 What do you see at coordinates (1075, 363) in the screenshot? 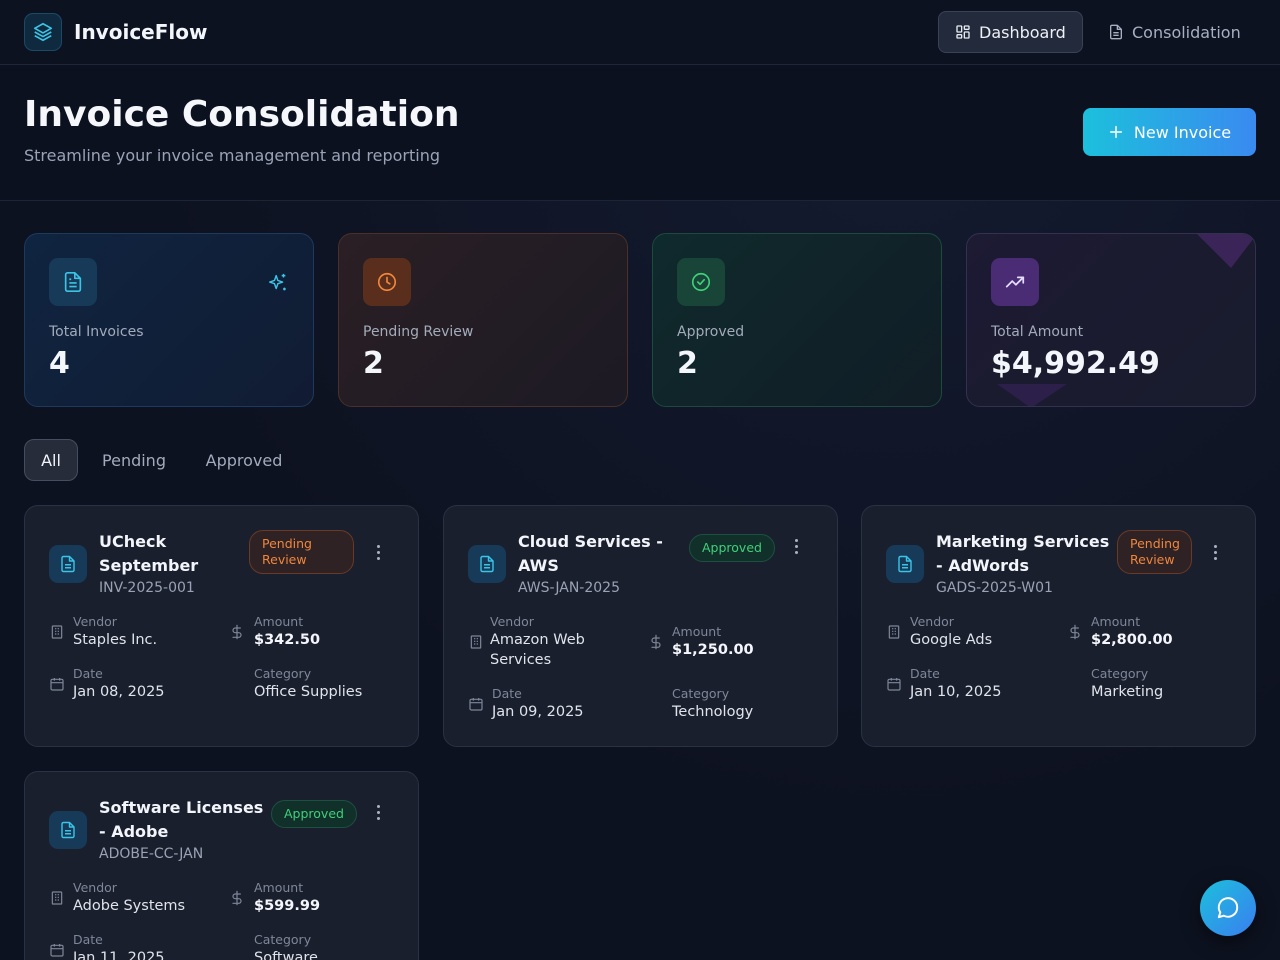
I see `stat-value: $4,992.49` at bounding box center [1075, 363].